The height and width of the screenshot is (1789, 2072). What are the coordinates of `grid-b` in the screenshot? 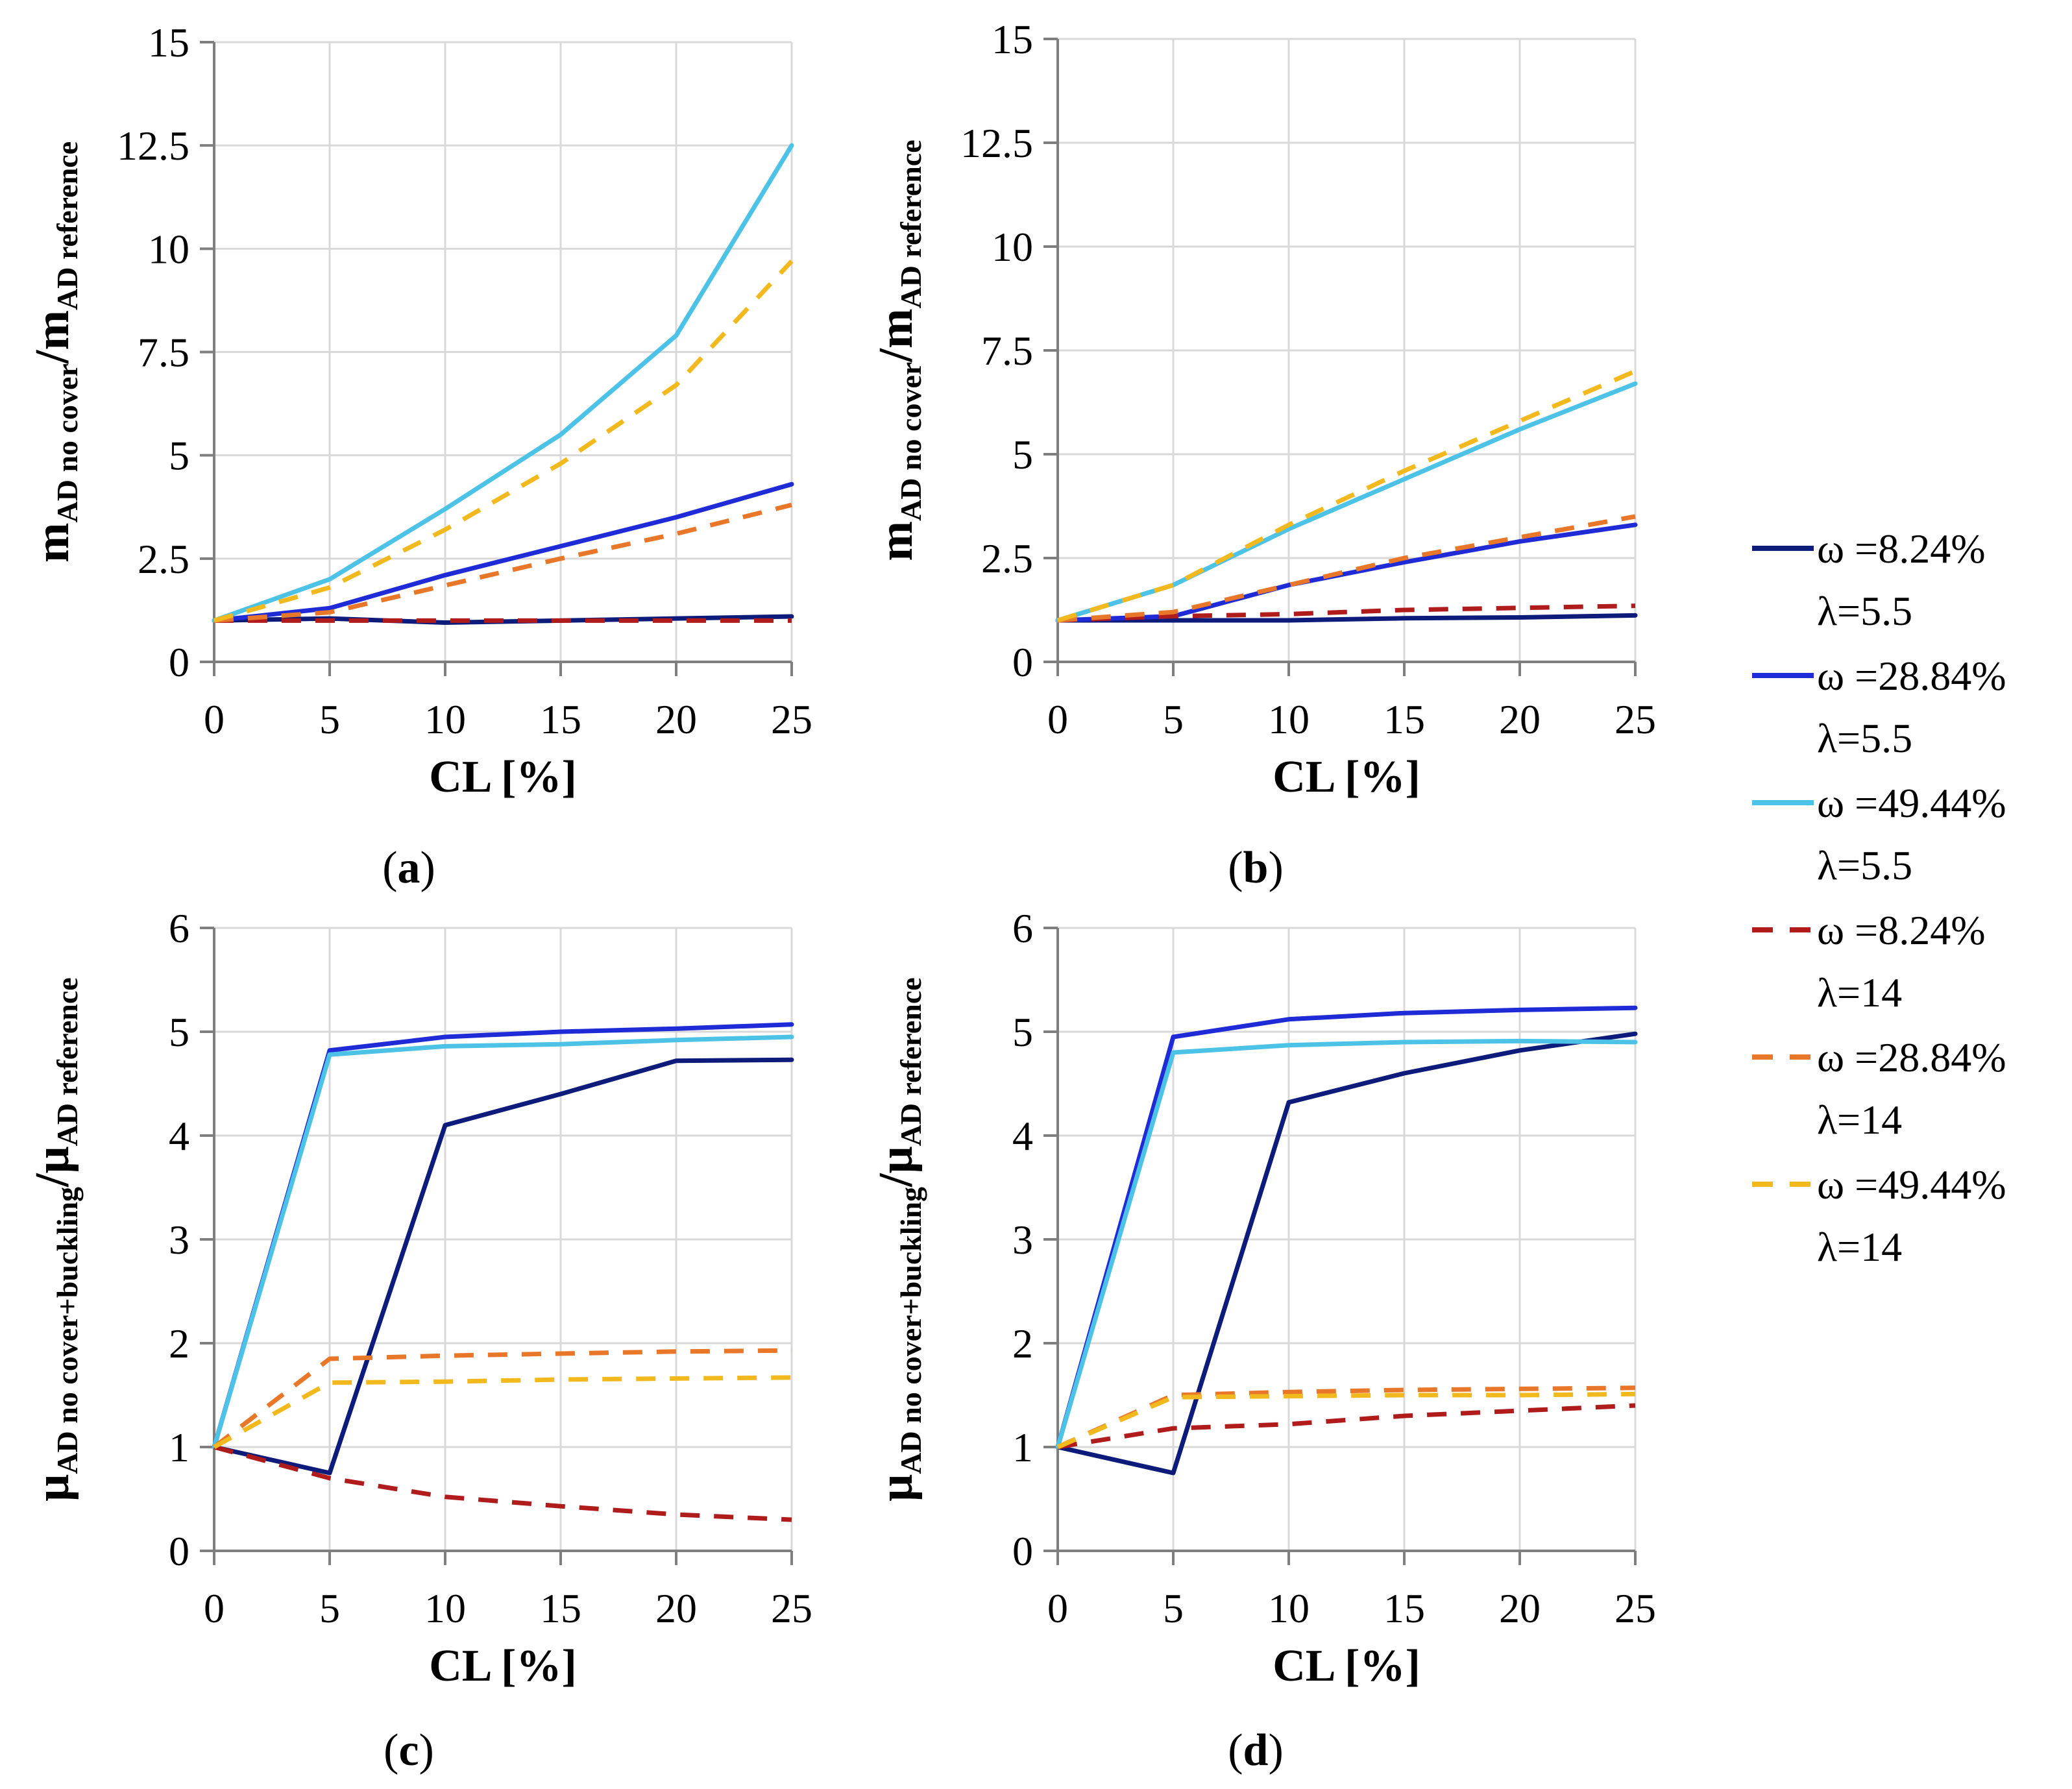 It's located at (1346, 350).